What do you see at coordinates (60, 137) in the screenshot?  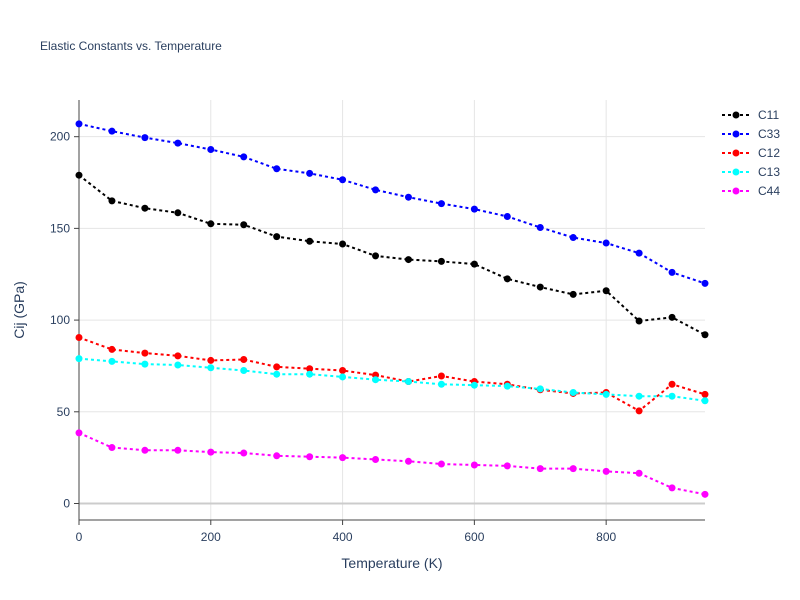 I see `y-tick-label: 200` at bounding box center [60, 137].